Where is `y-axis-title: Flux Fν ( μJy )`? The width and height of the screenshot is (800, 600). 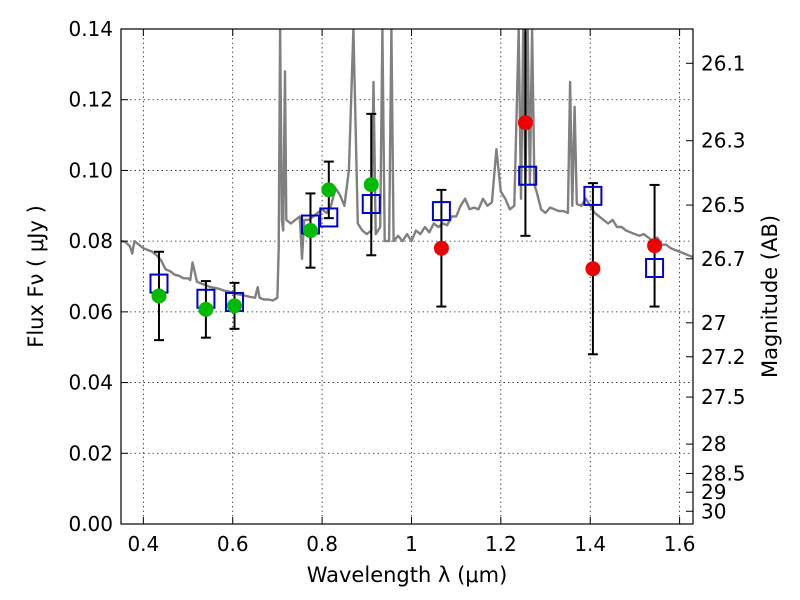 y-axis-title: Flux Fν ( μJy ) is located at coordinates (36, 276).